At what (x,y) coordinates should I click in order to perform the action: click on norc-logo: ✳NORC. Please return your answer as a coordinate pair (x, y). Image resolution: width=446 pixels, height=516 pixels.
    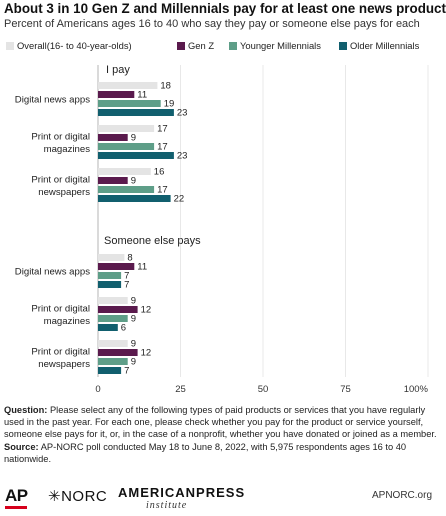
    Looking at the image, I should click on (78, 496).